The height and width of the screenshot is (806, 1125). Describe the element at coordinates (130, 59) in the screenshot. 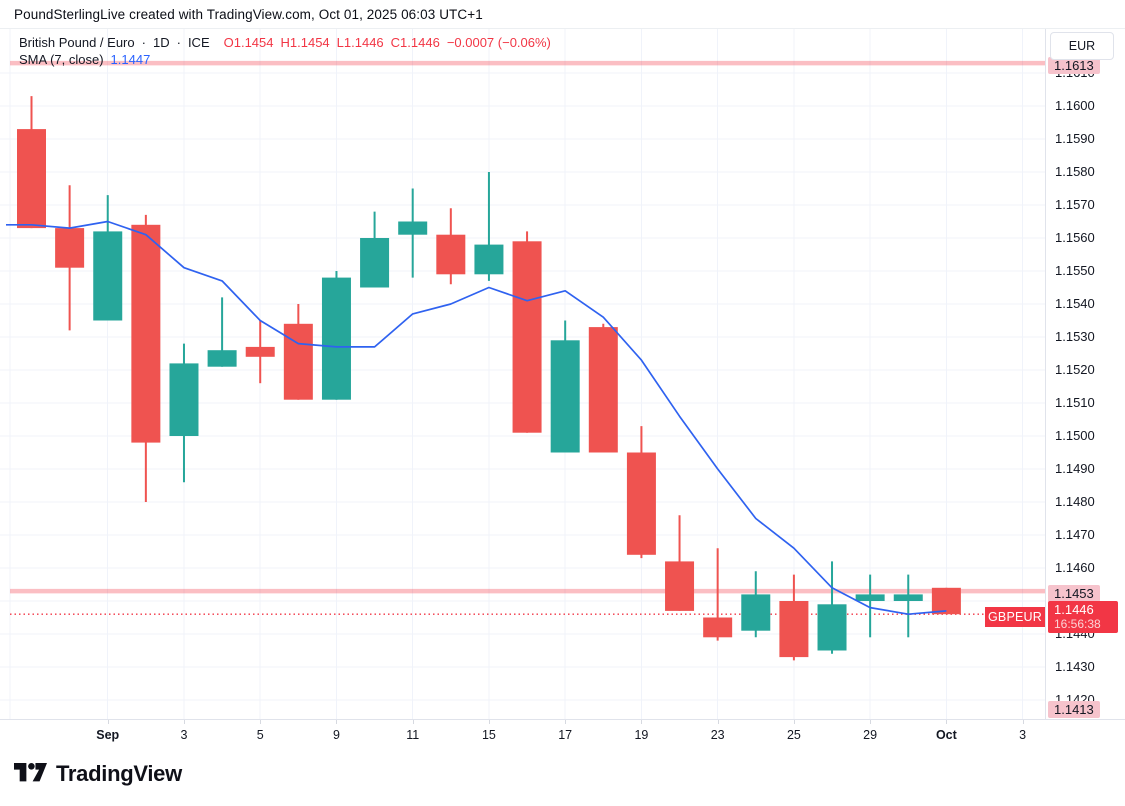

I see `sma-value: 1.1447` at that location.